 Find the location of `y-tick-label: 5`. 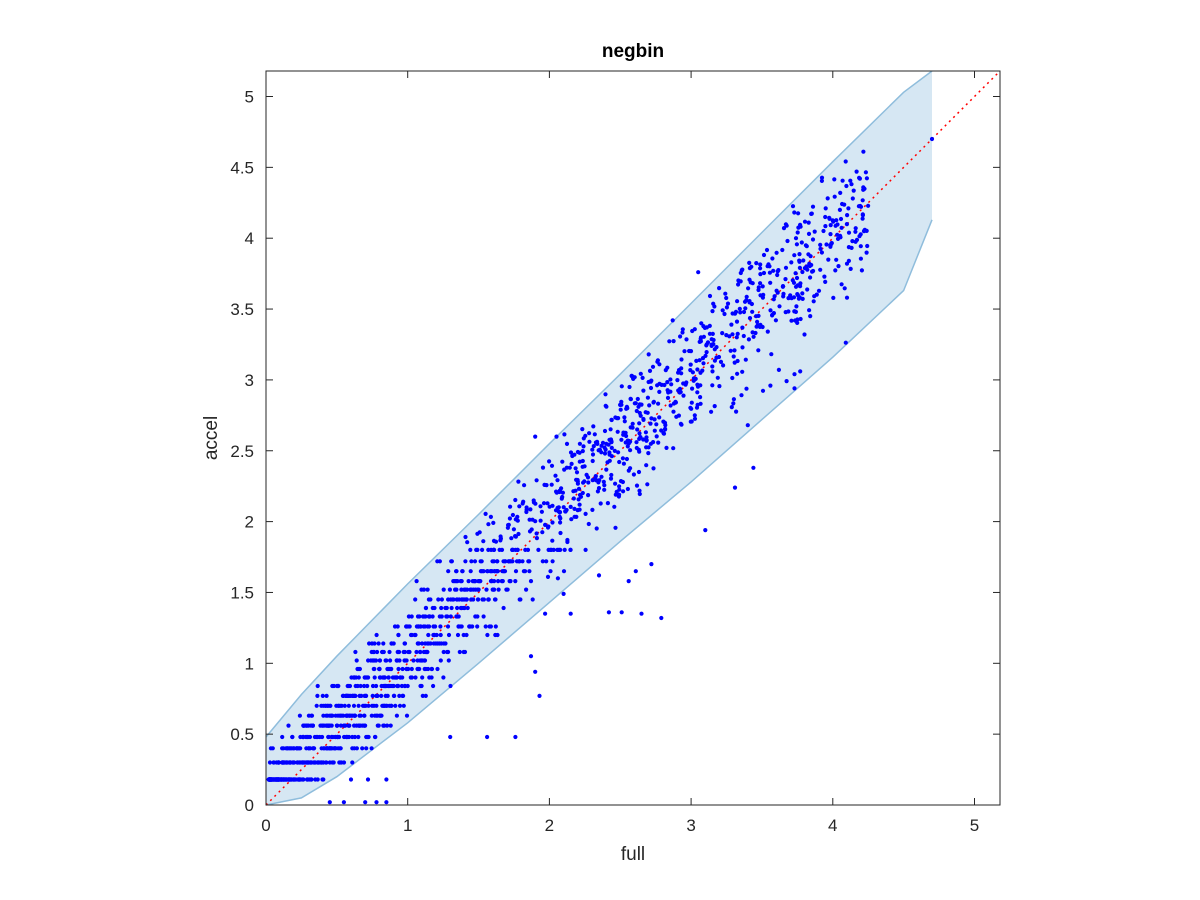

y-tick-label: 5 is located at coordinates (249, 97).